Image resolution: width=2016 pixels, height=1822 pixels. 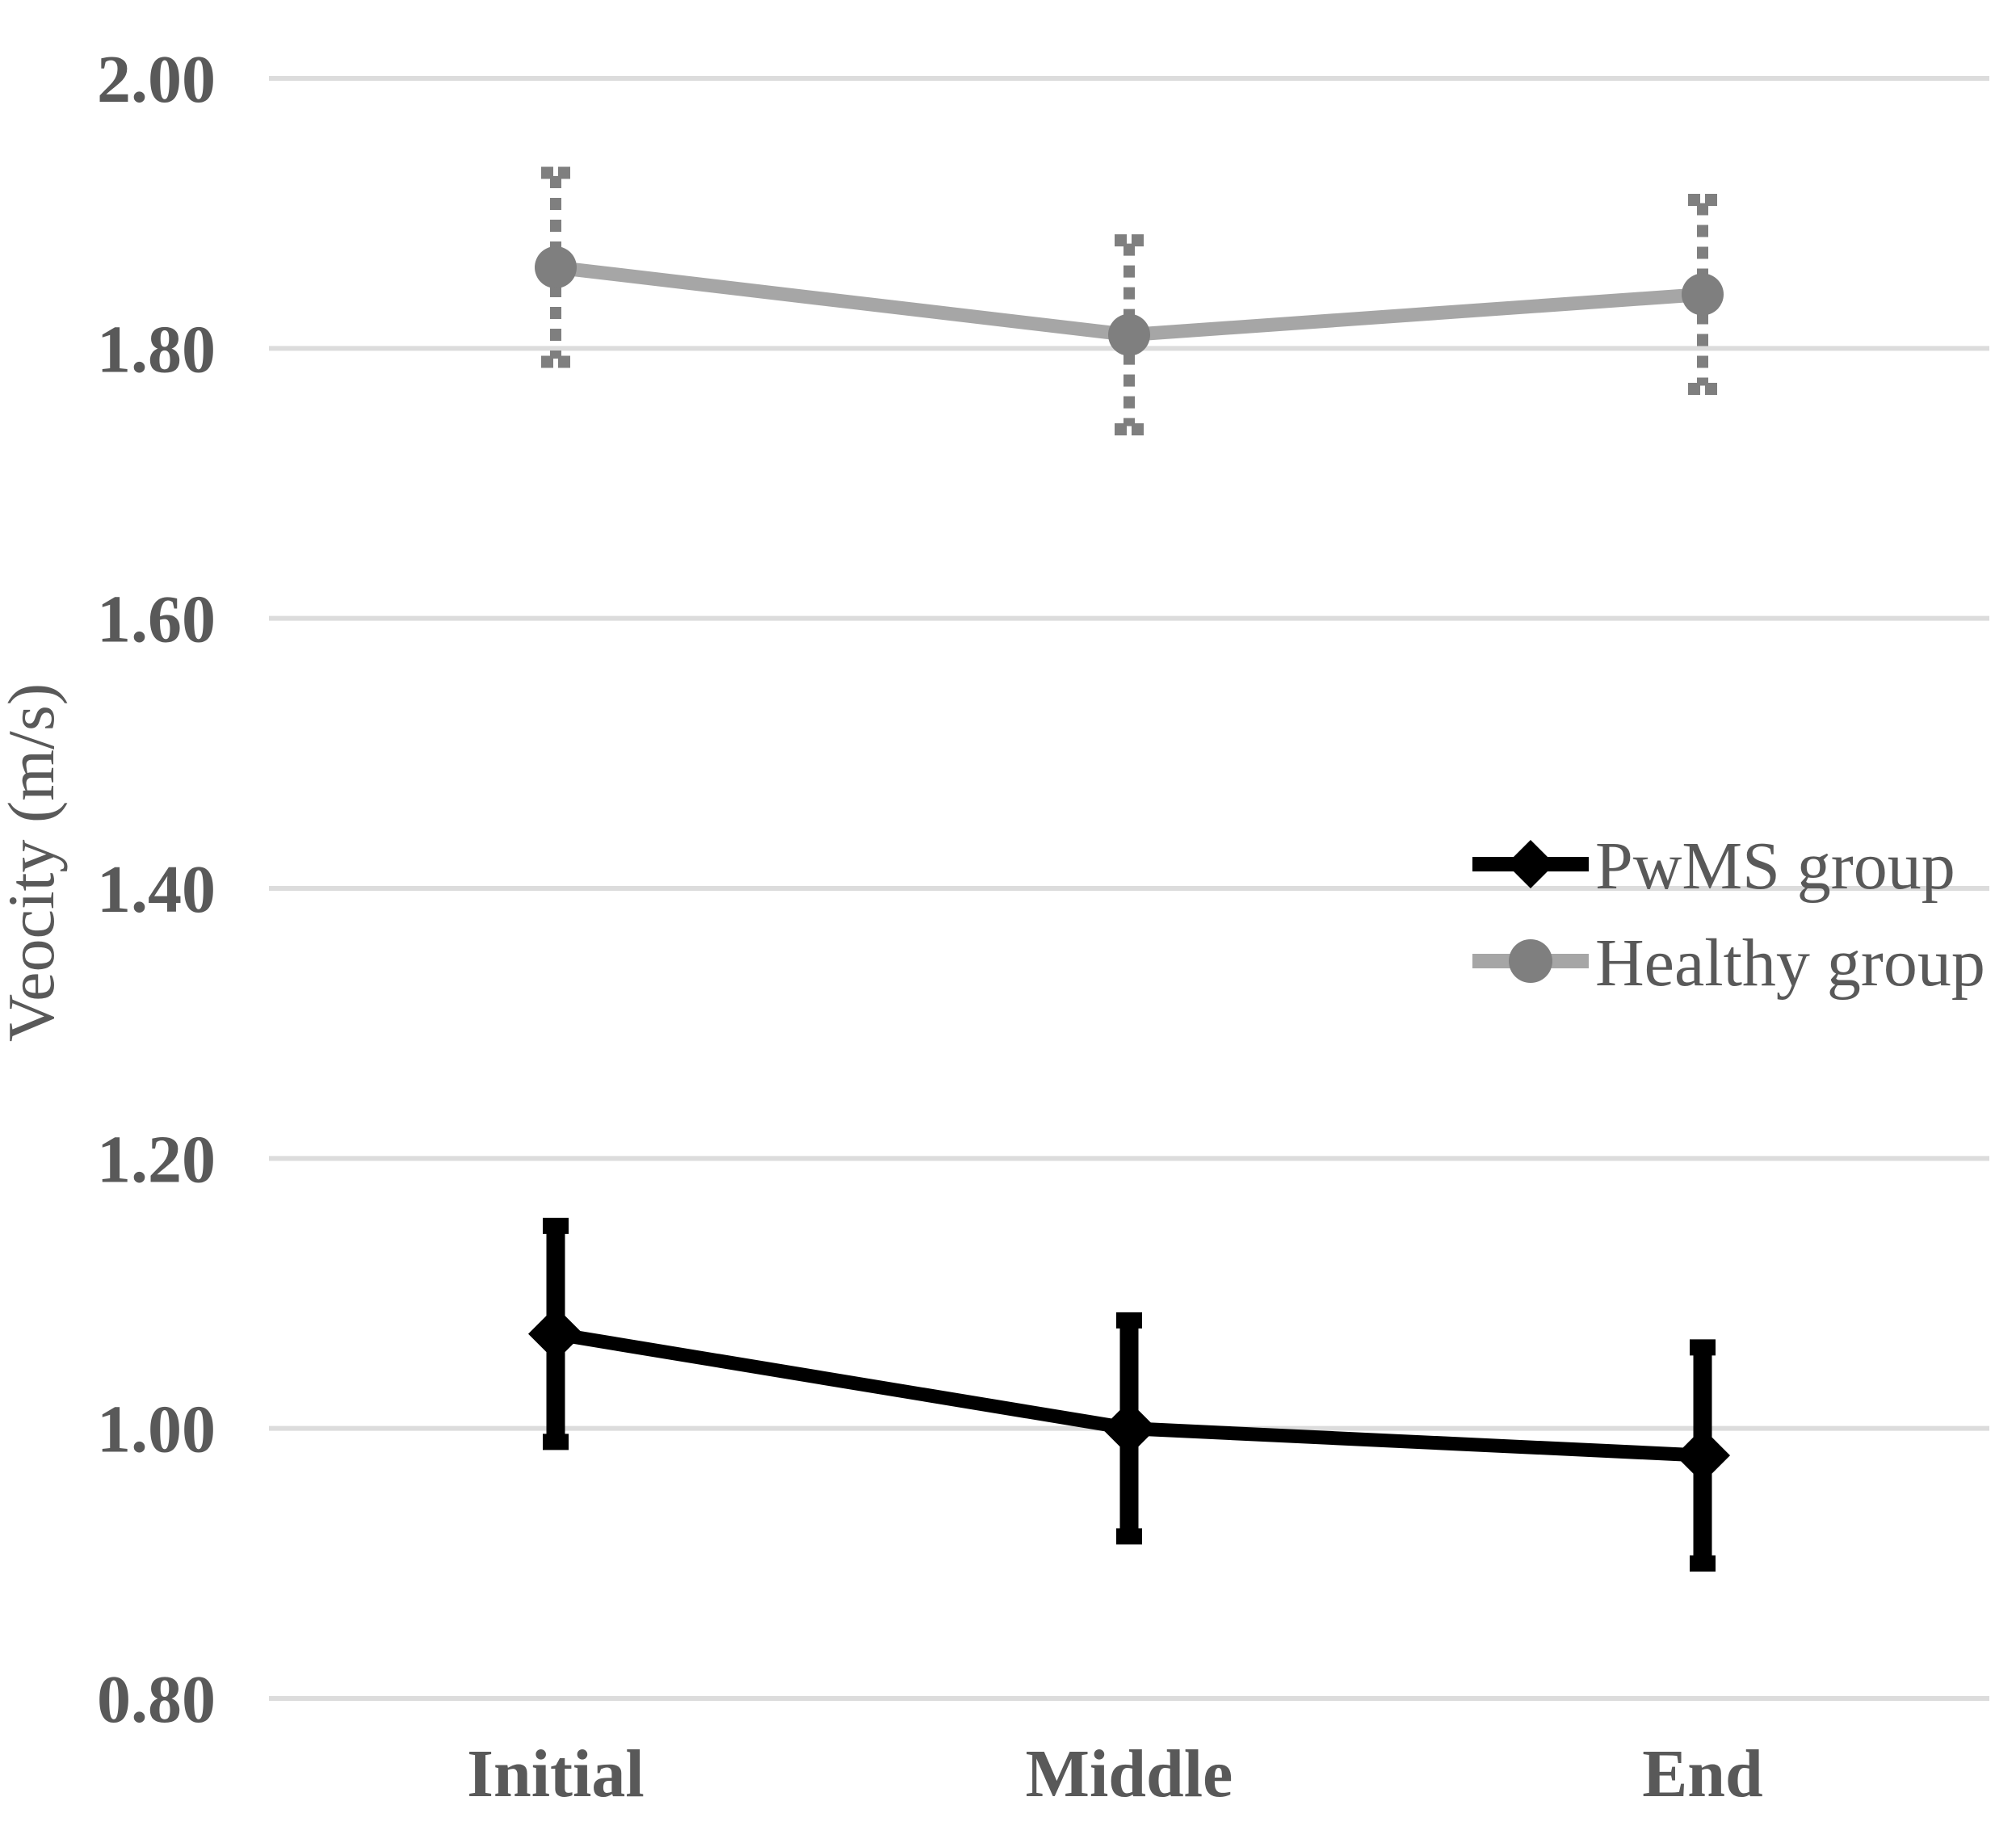 What do you see at coordinates (1703, 294) in the screenshot?
I see `marker-healthy-group-end` at bounding box center [1703, 294].